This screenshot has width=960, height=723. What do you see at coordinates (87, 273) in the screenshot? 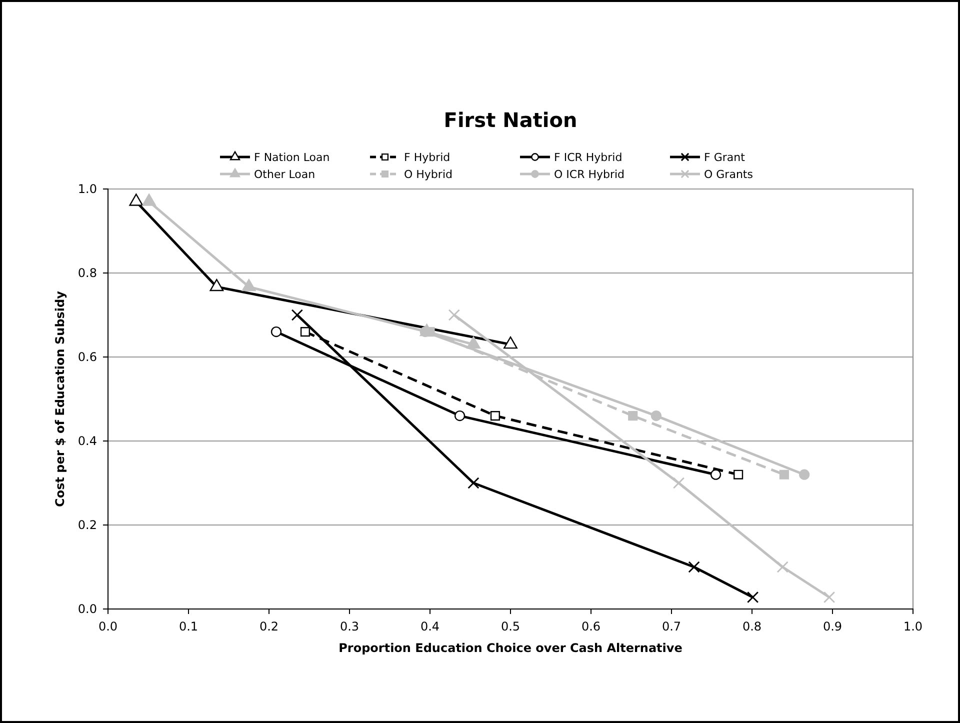
I see `y-tick-label: 0.8` at bounding box center [87, 273].